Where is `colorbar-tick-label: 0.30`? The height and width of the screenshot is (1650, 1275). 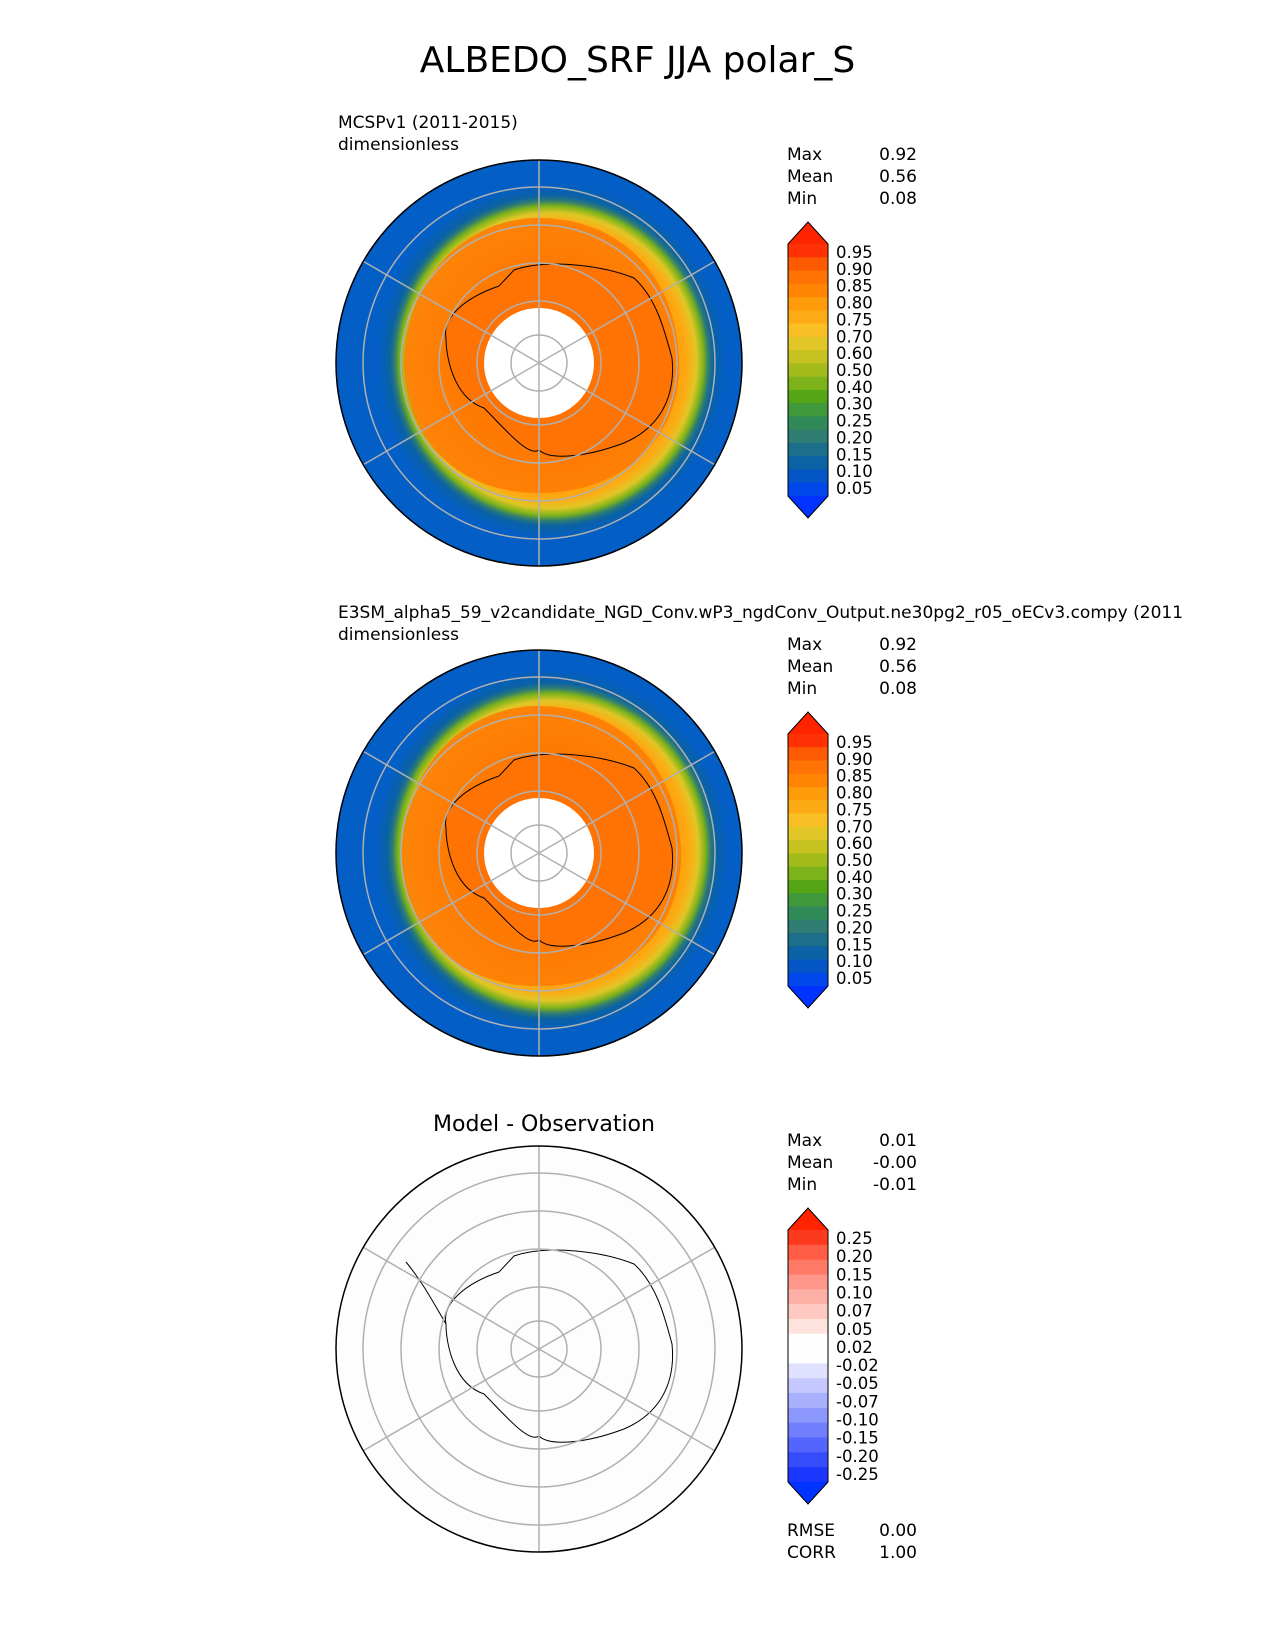 colorbar-tick-label: 0.30 is located at coordinates (854, 404).